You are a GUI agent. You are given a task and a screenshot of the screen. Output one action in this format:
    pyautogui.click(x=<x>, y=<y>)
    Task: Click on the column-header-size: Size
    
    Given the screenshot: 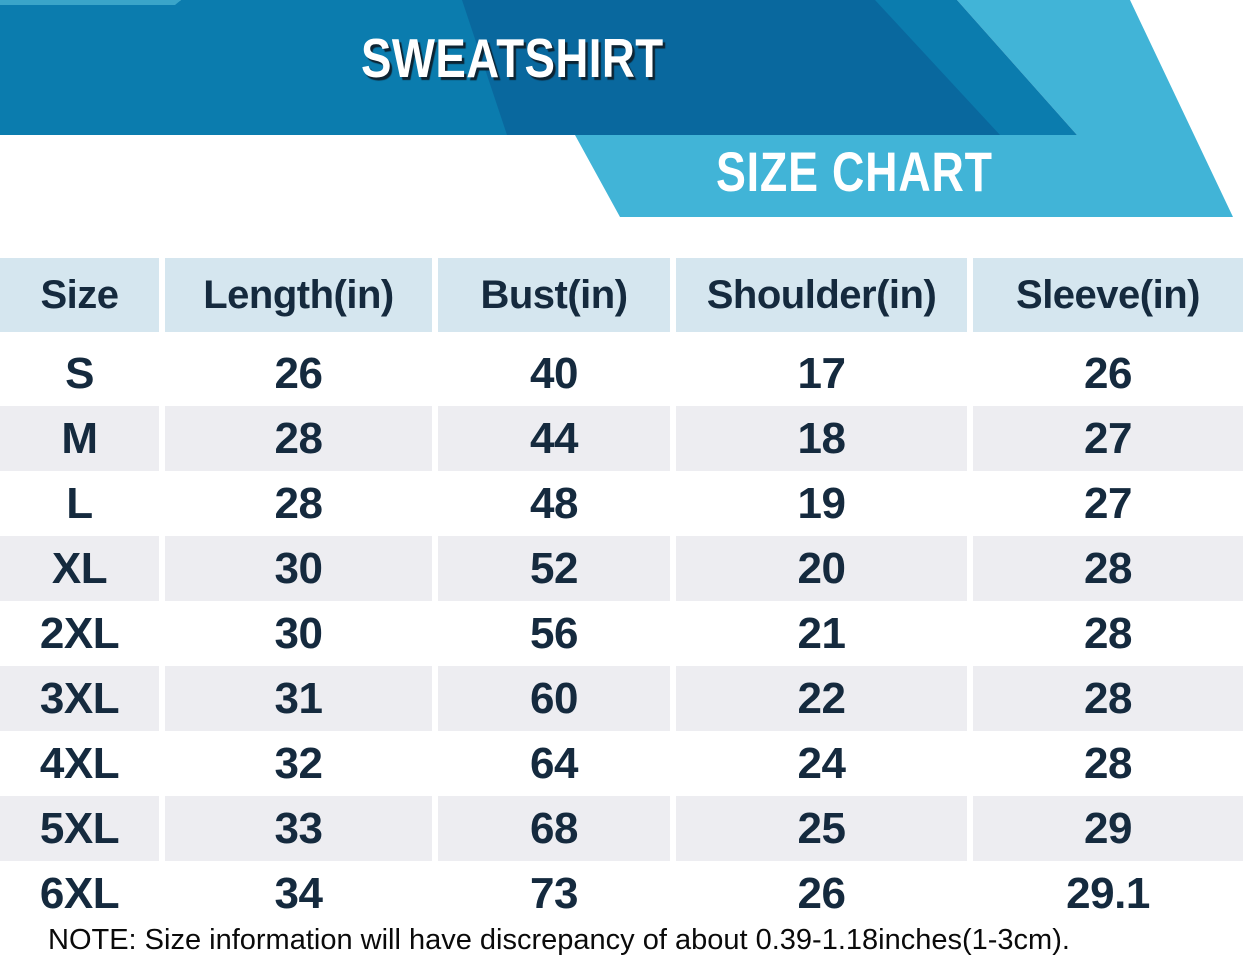 What is the action you would take?
    pyautogui.click(x=79, y=295)
    